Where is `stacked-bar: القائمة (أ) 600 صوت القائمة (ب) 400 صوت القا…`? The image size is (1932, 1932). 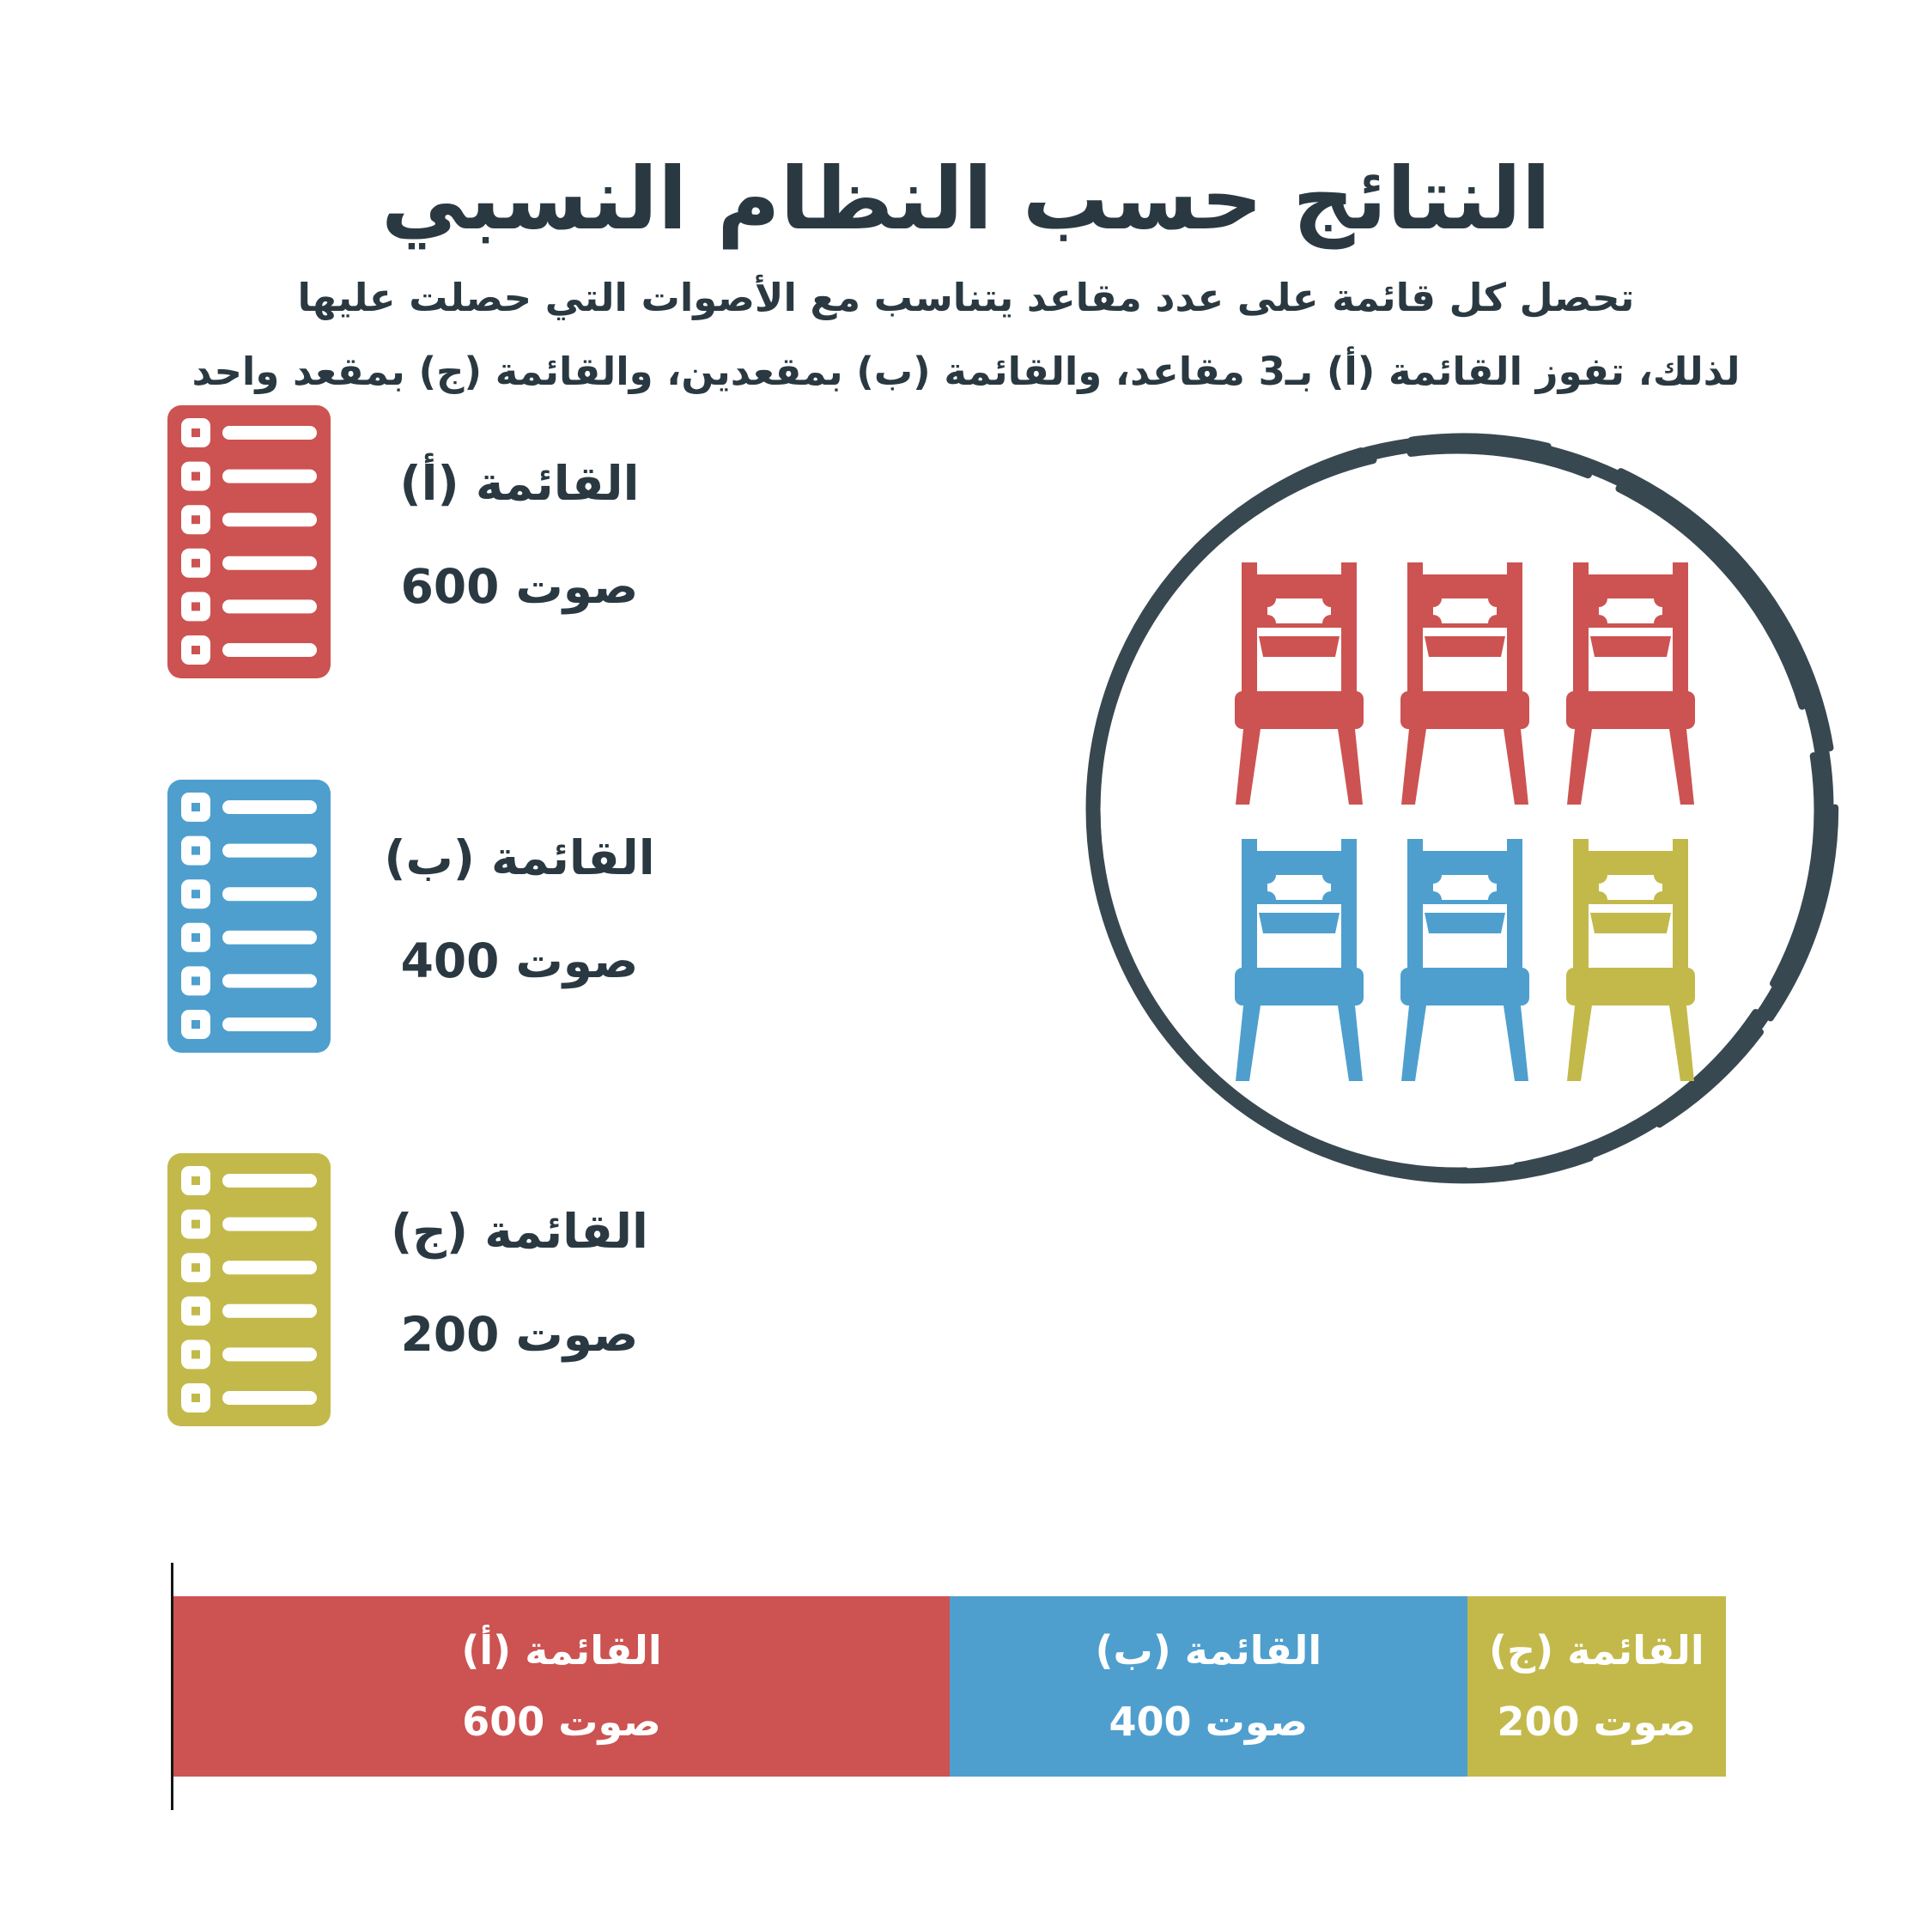 stacked-bar: القائمة (أ) 600 صوت القائمة (ب) 400 صوت القا… is located at coordinates (950, 1686).